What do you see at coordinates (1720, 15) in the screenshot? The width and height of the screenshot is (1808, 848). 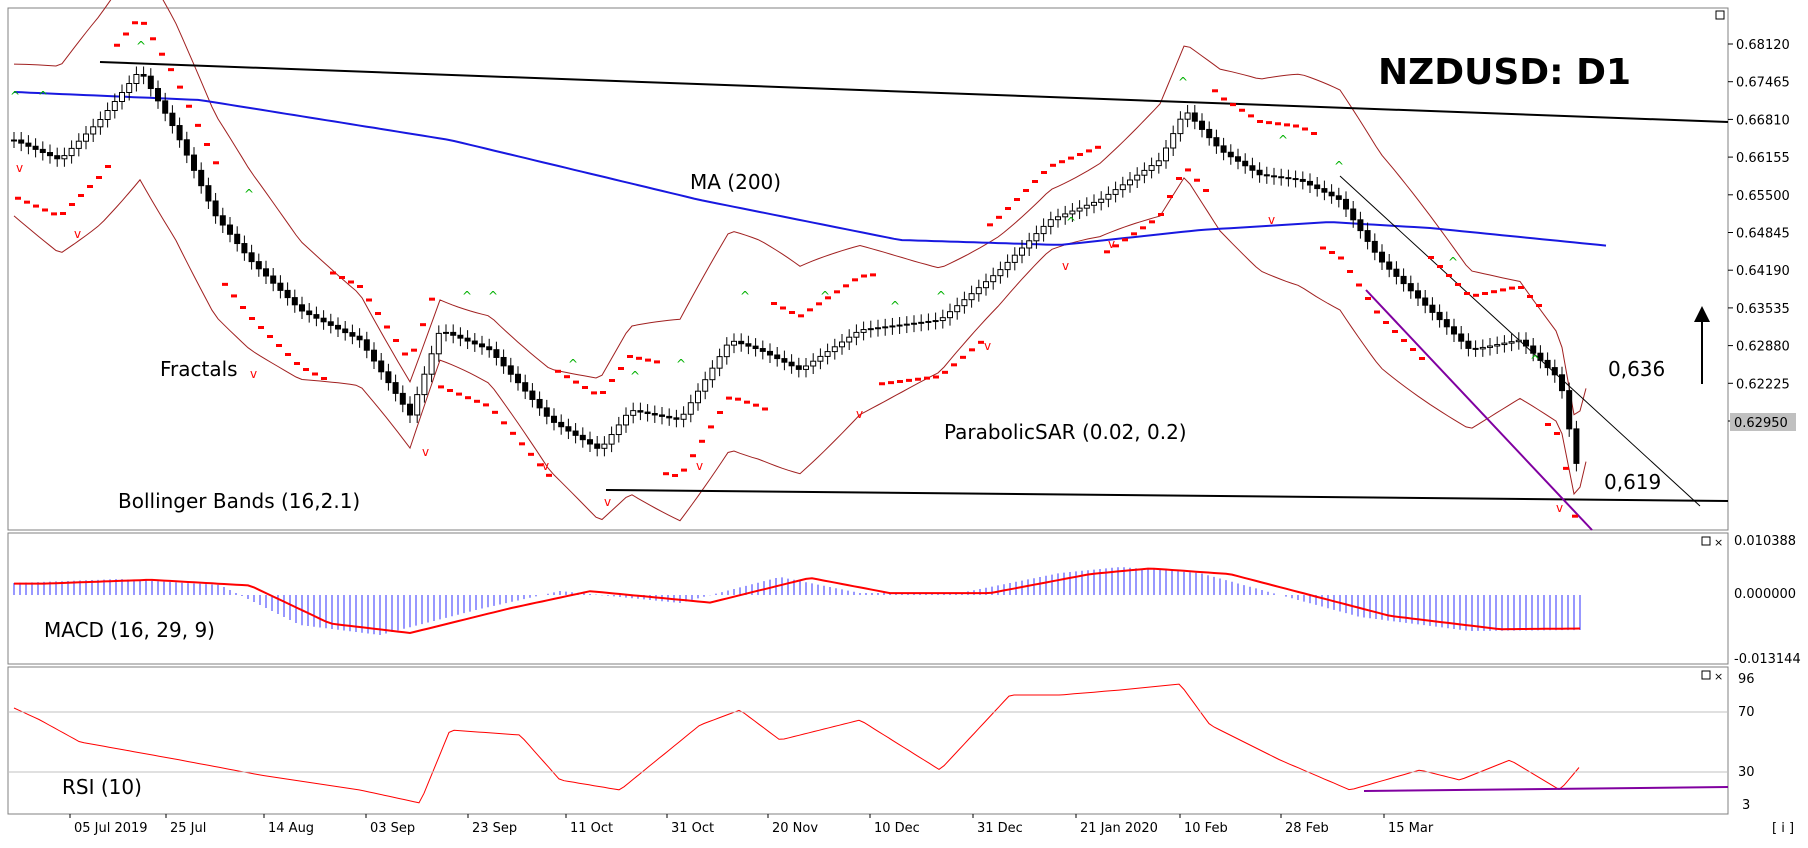 I see `maximize-icon` at bounding box center [1720, 15].